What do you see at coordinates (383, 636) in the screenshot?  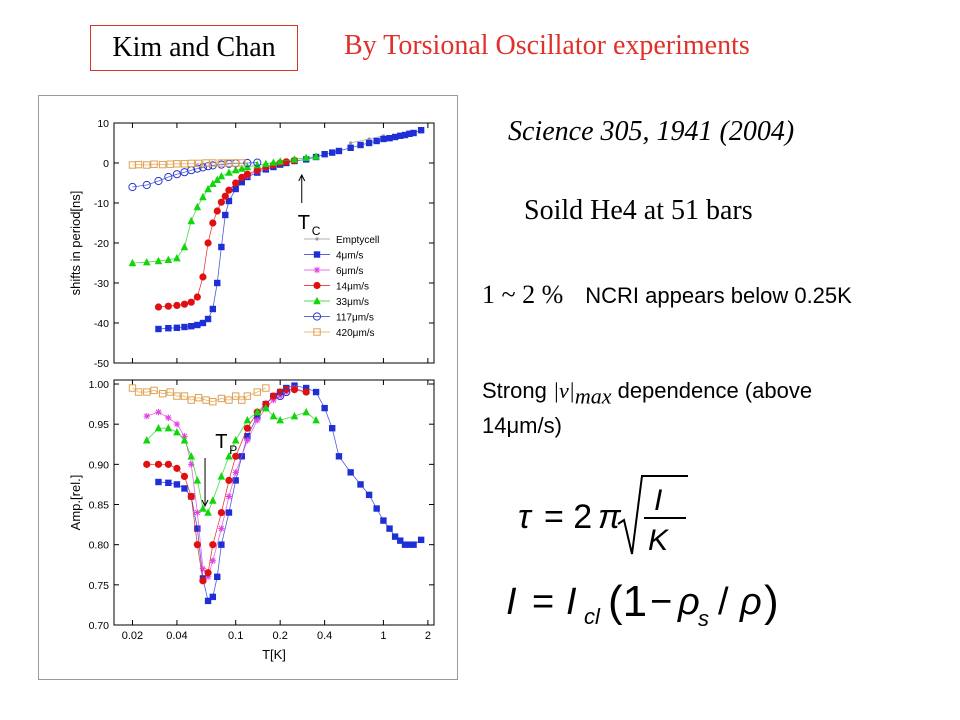 I see `x-tick-label: 1` at bounding box center [383, 636].